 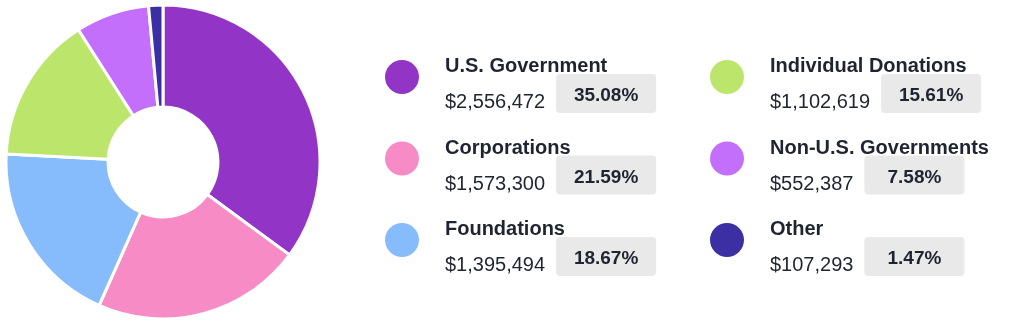 What do you see at coordinates (606, 257) in the screenshot?
I see `text: 18.67%` at bounding box center [606, 257].